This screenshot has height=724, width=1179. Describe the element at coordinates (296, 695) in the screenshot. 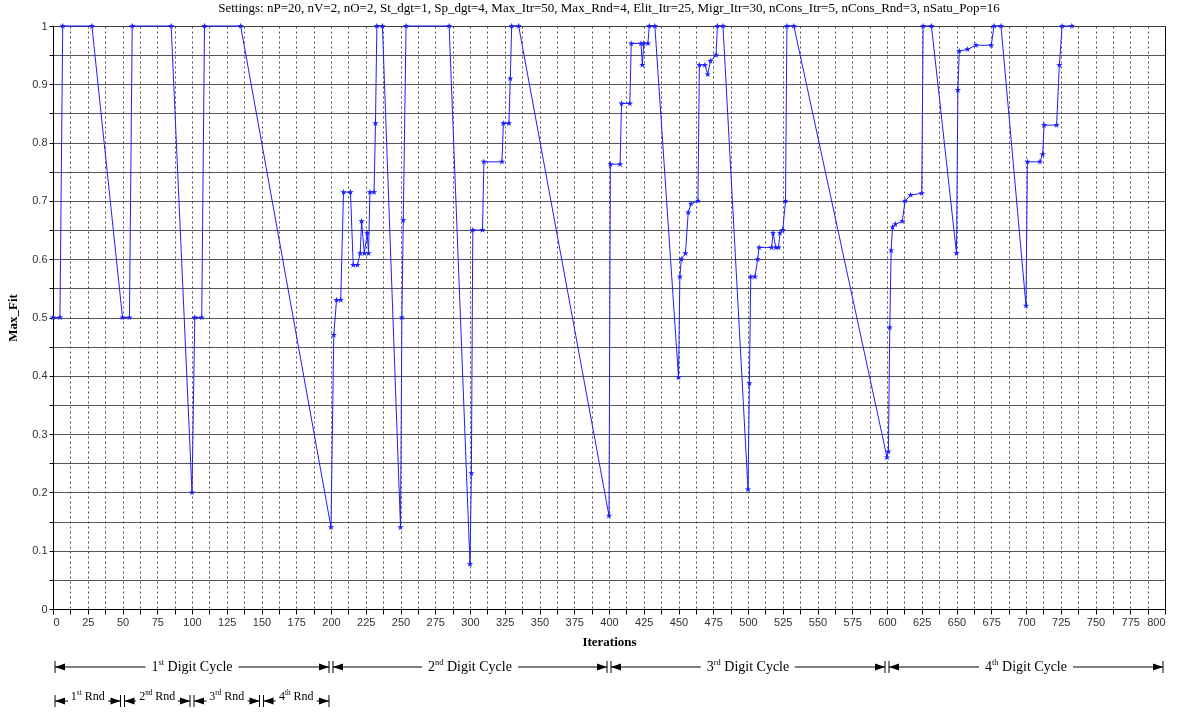

I see `text: 4$^{th}$ Rnd` at that location.